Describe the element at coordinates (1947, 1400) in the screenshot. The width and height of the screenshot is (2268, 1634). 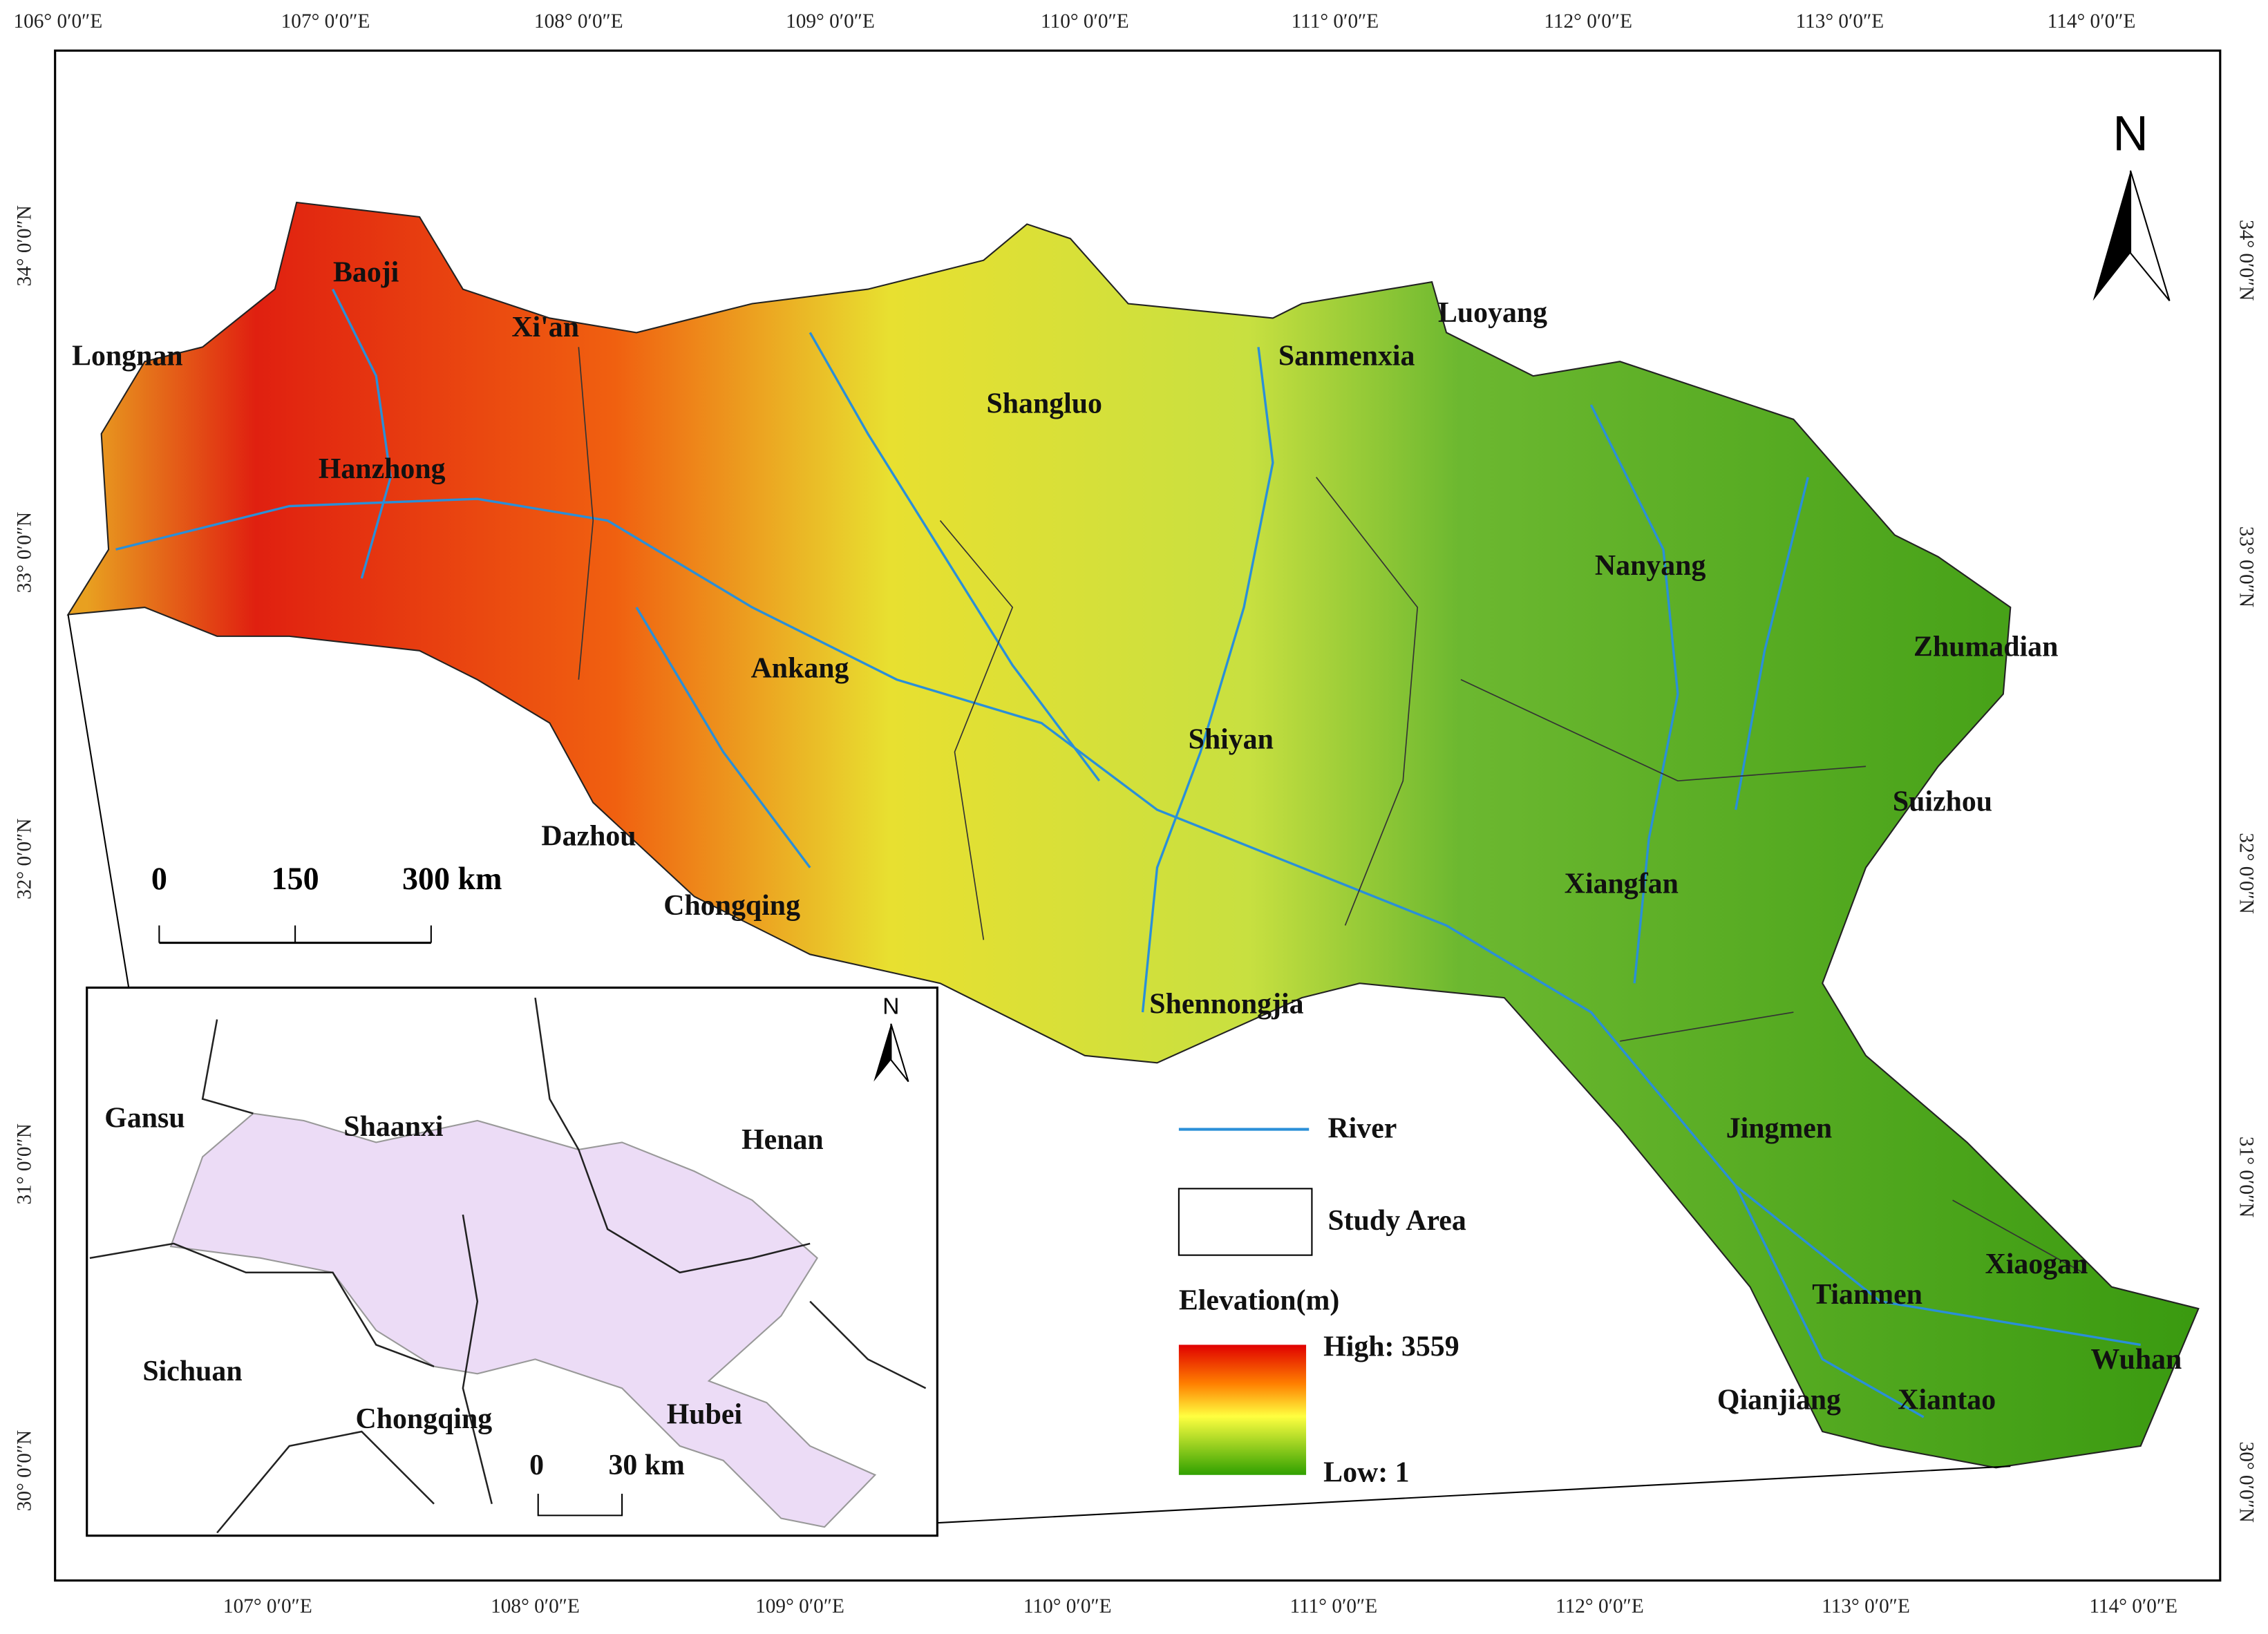
I see `city-label: Xiantao` at that location.